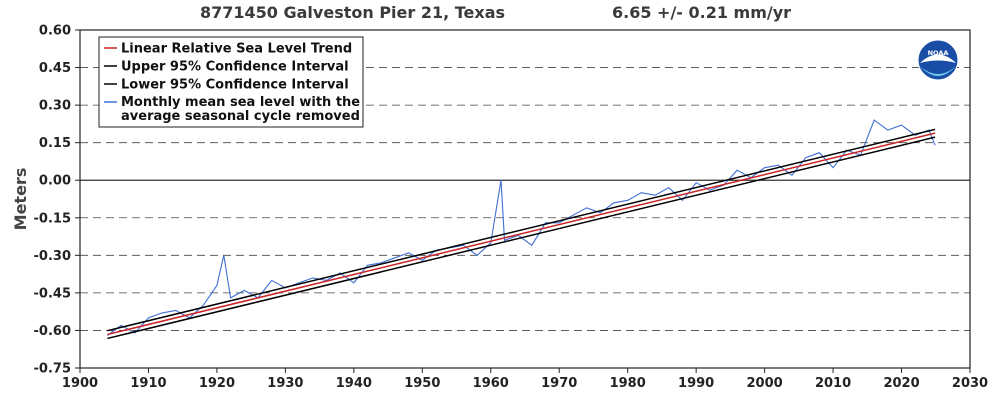 This screenshot has height=404, width=1000. What do you see at coordinates (901, 383) in the screenshot?
I see `x-tick-label: 2020` at bounding box center [901, 383].